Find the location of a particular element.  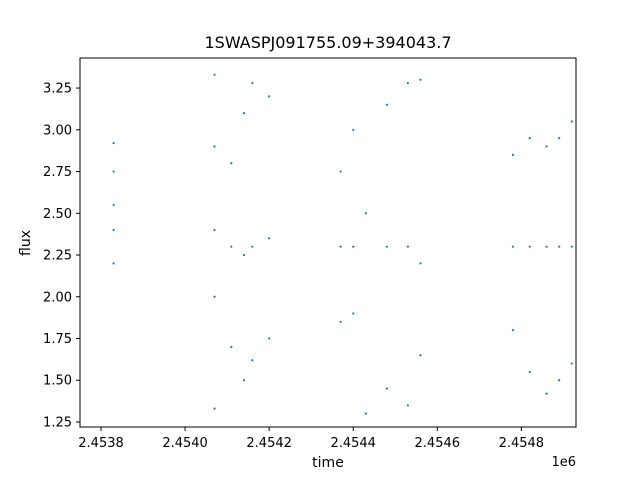

y-tick-label: 2.25 is located at coordinates (57, 256).